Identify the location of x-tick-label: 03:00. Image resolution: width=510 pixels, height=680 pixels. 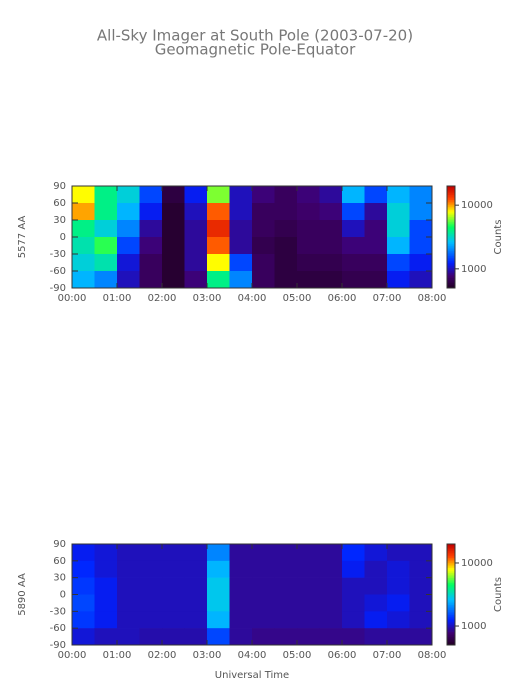
(207, 655).